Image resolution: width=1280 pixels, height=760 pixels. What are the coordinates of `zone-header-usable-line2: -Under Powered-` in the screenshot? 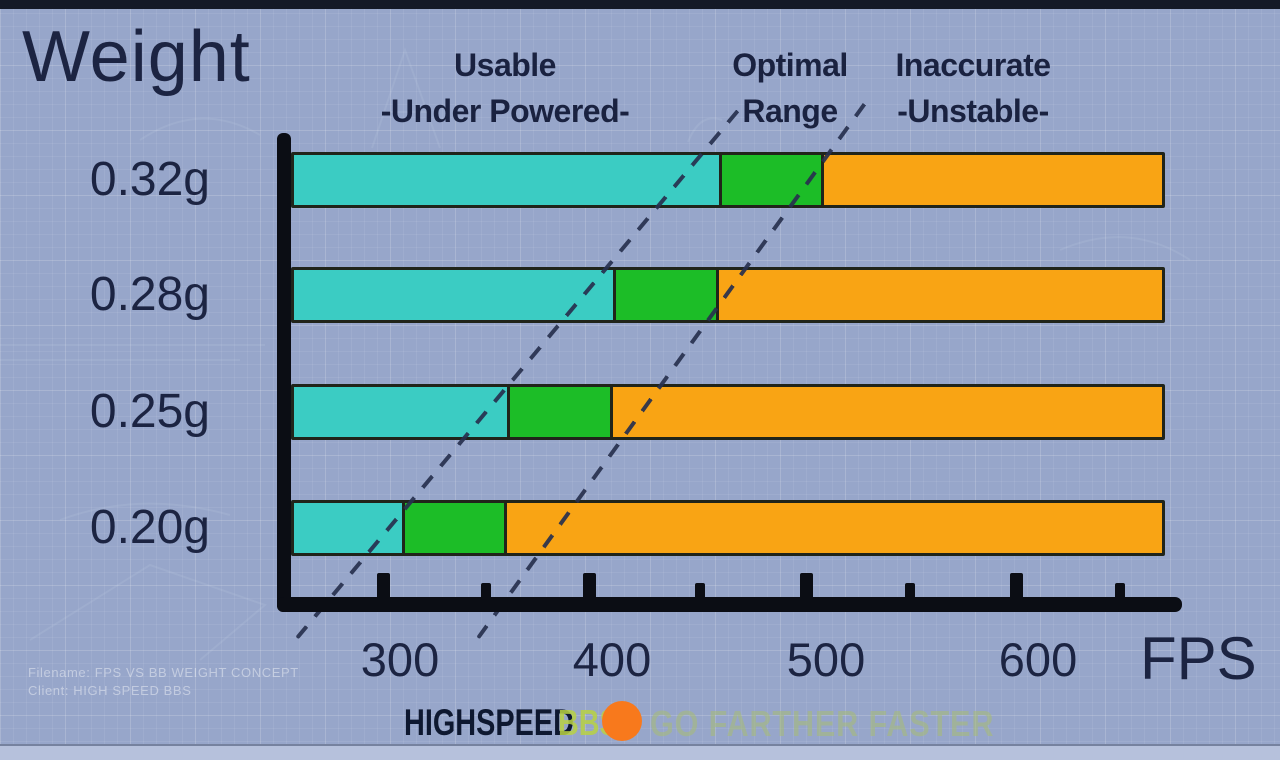 It's located at (505, 111).